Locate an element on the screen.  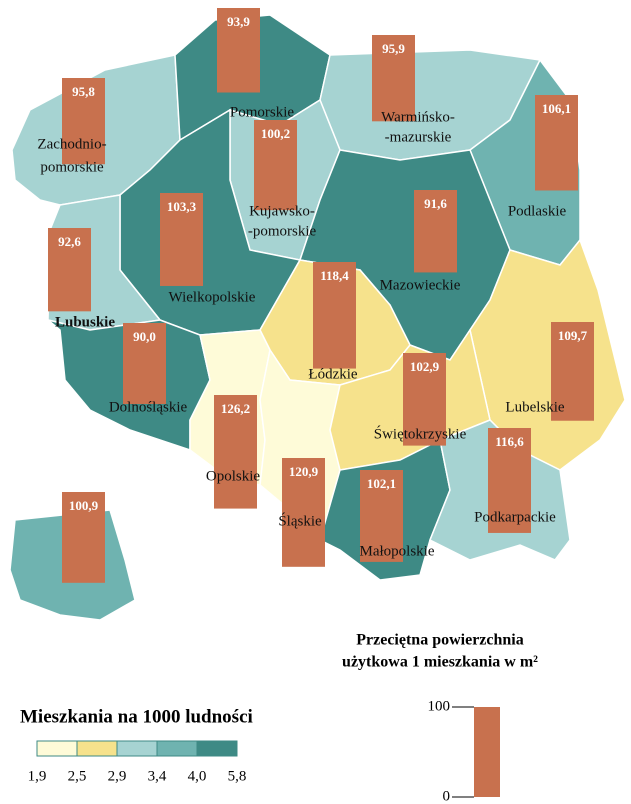
region-name: Warmińsko- is located at coordinates (418, 117).